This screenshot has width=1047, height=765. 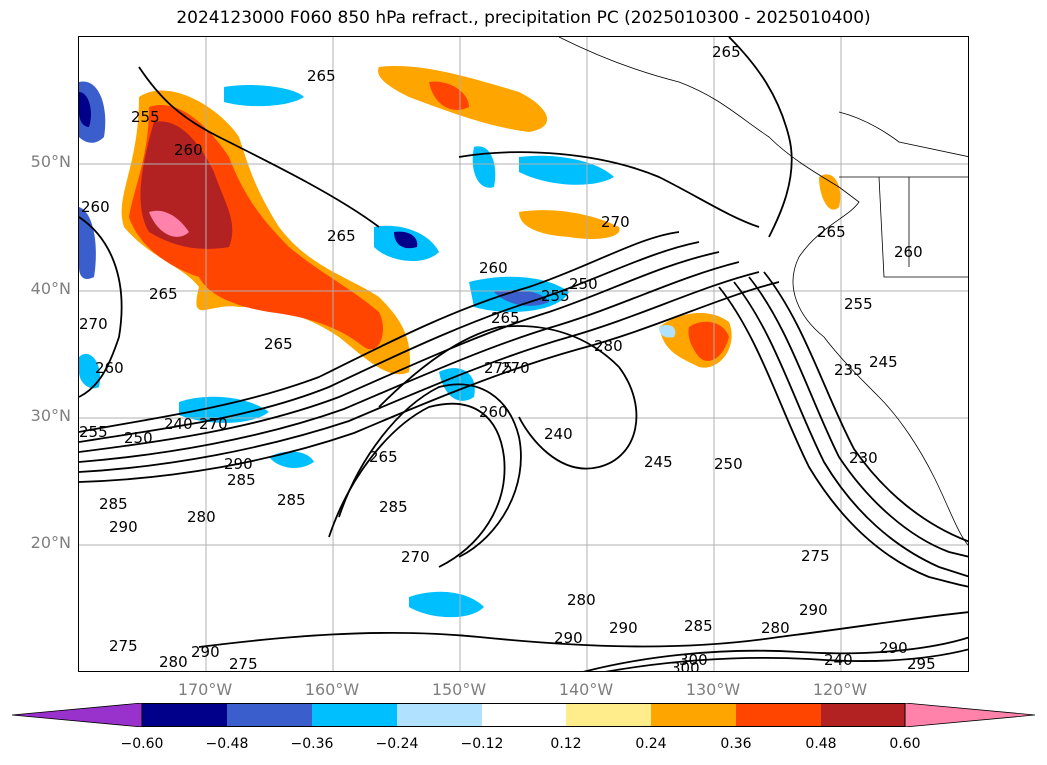 I want to click on colorbar-tick-label: 0.36, so click(x=736, y=744).